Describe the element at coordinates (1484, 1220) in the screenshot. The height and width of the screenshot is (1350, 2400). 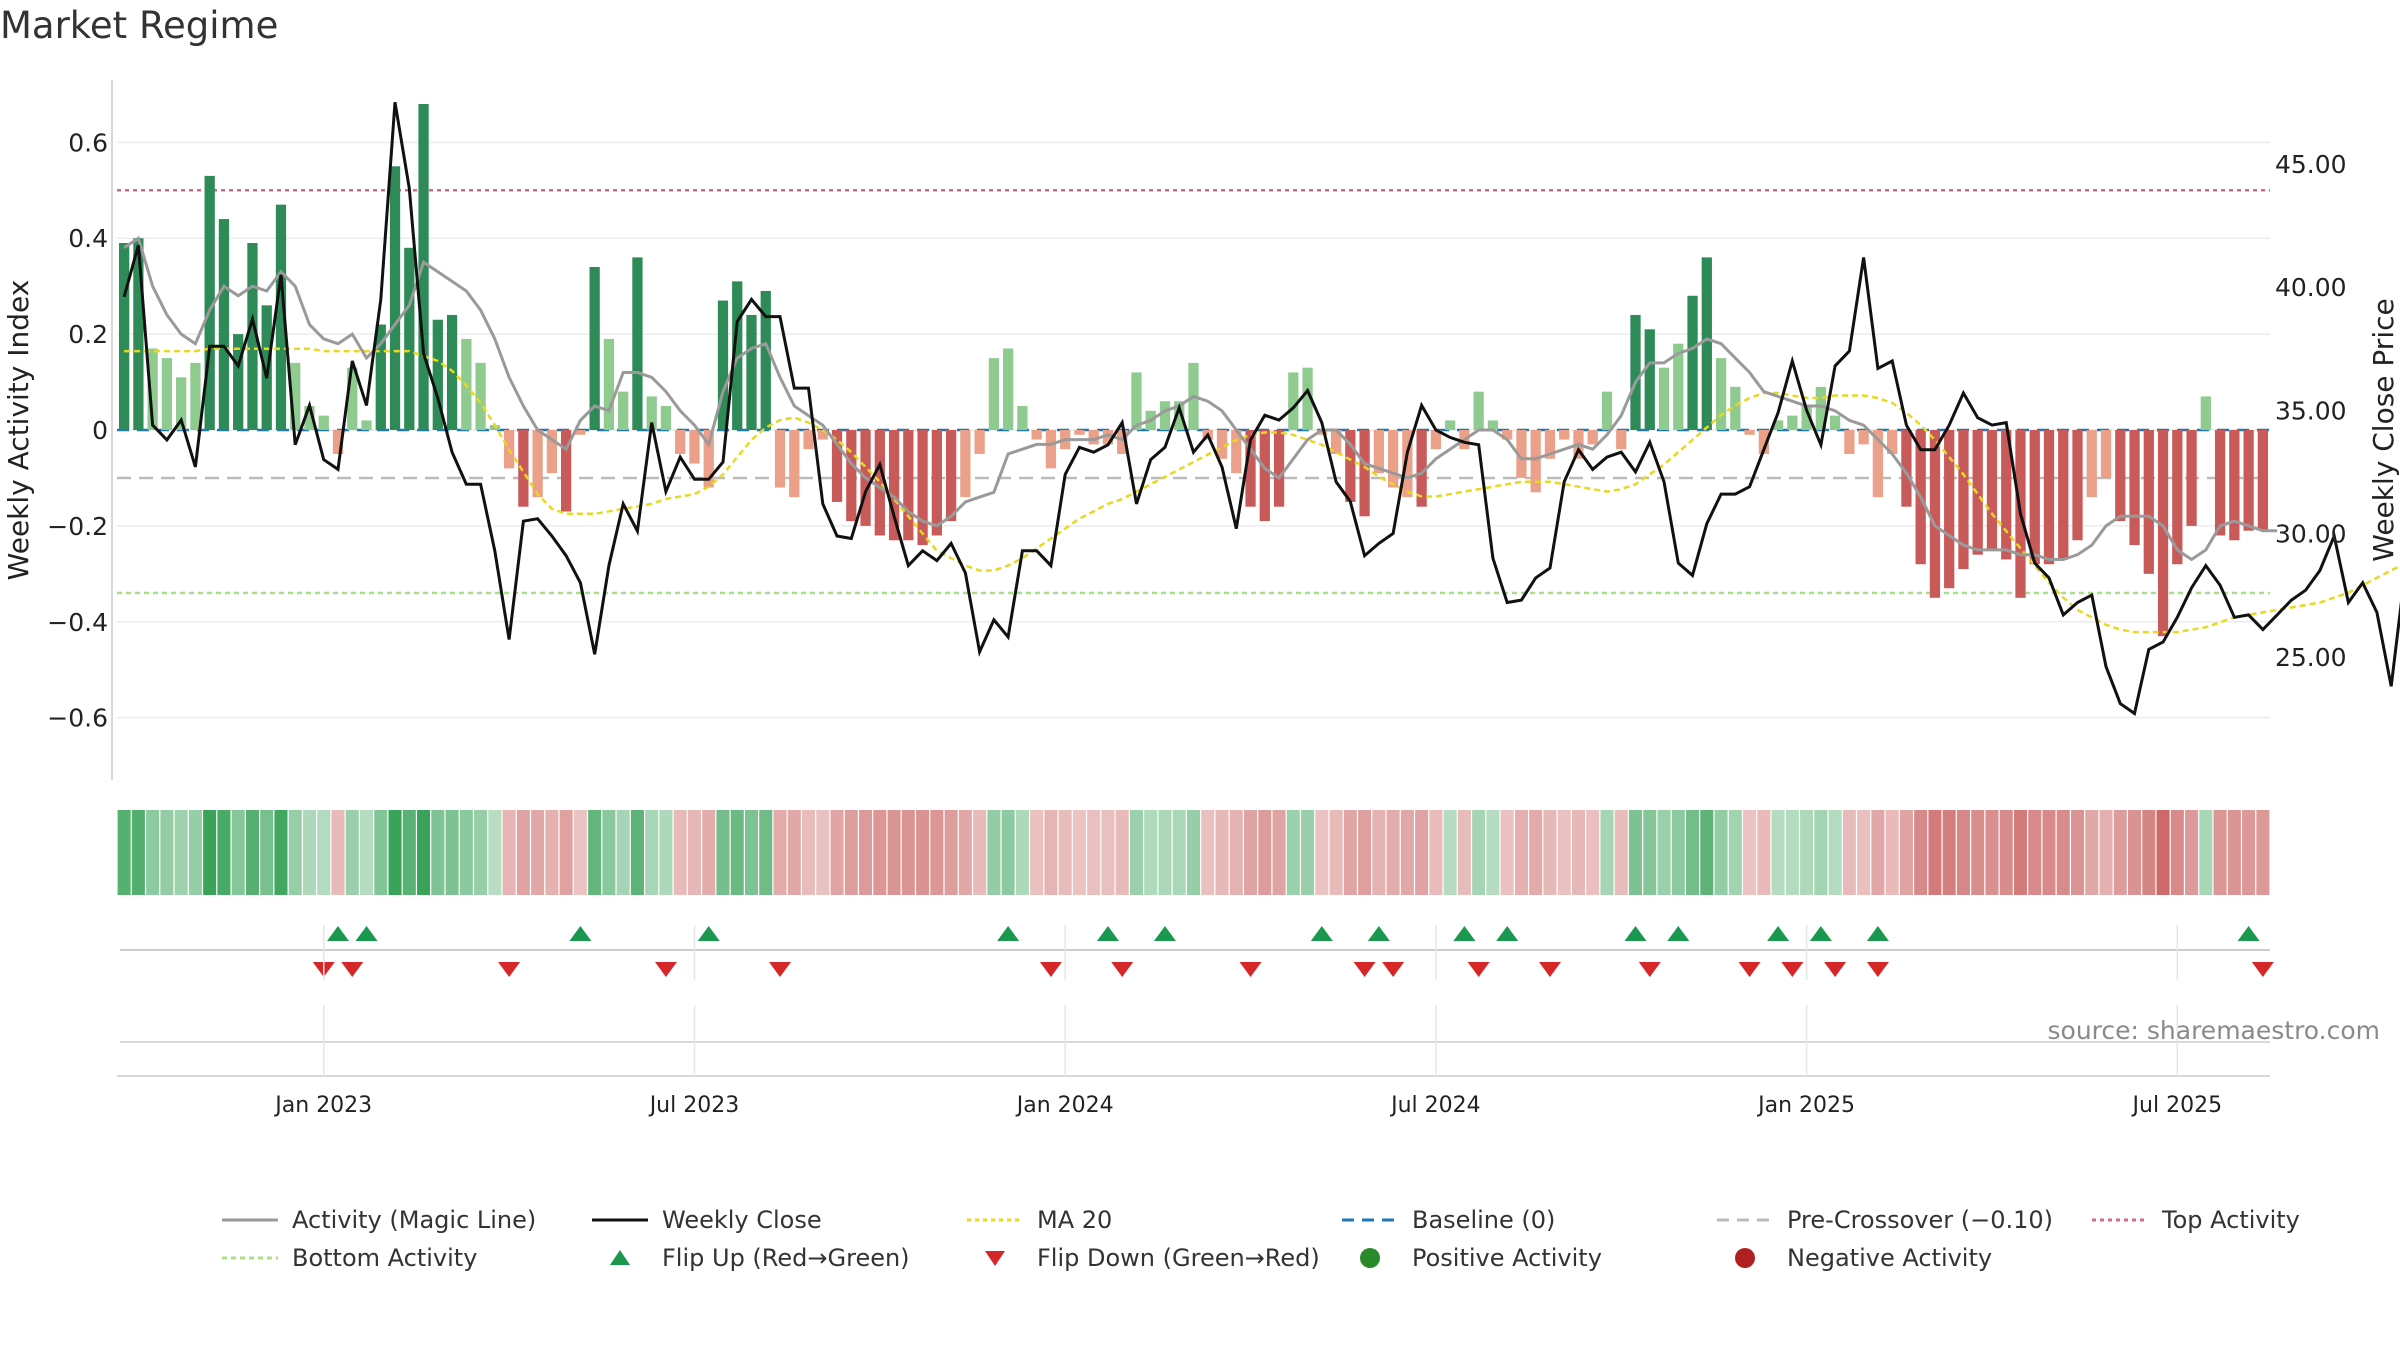
I see `legend-label: Baseline (0)` at that location.